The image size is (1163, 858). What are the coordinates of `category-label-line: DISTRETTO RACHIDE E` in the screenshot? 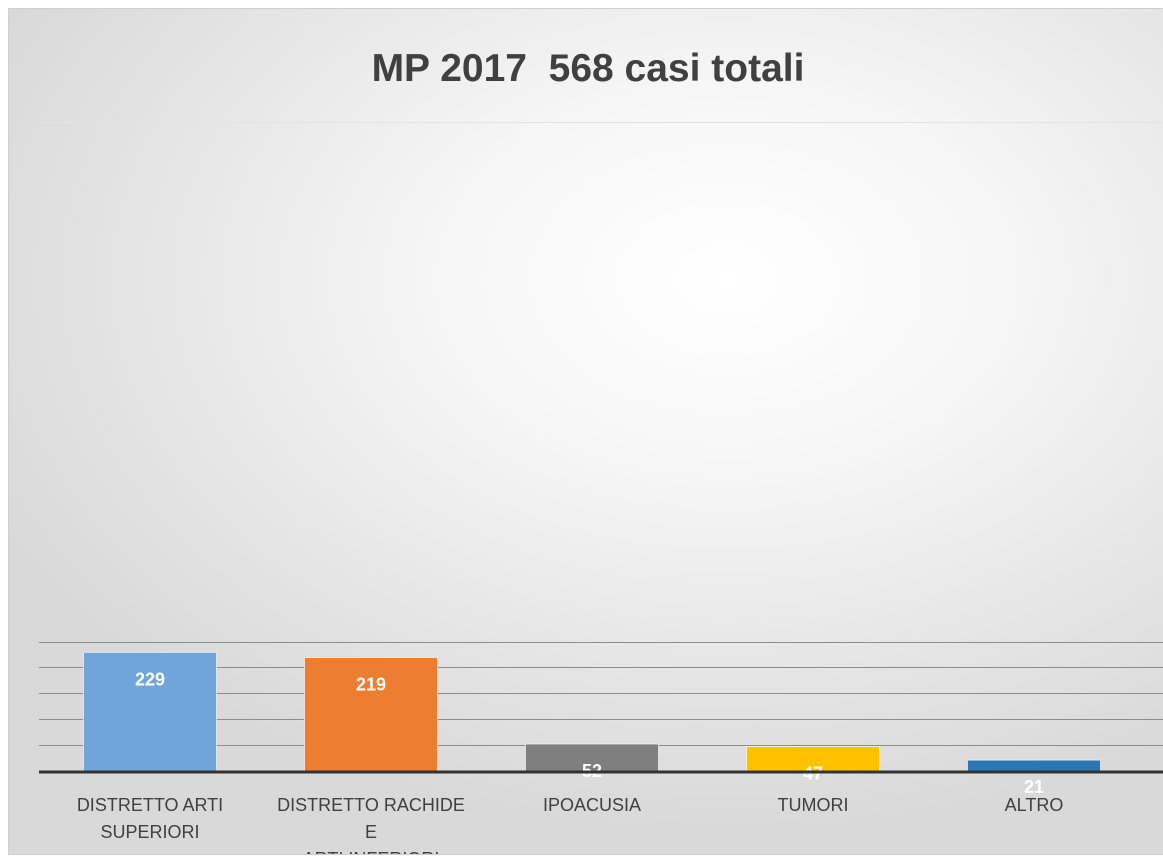 It's located at (371, 818).